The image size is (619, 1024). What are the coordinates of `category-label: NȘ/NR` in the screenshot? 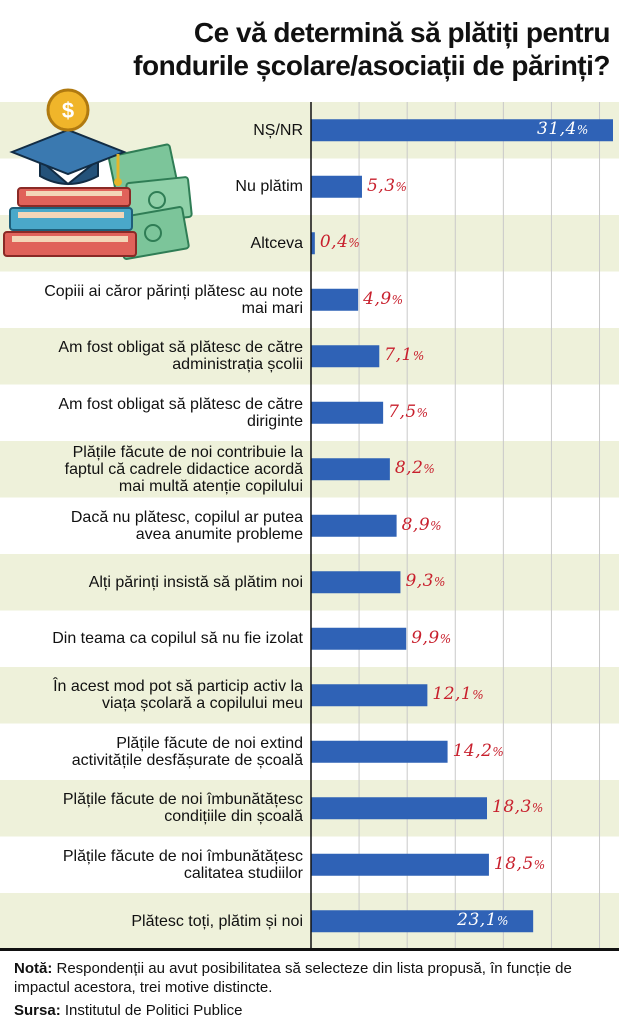 It's located at (246, 130).